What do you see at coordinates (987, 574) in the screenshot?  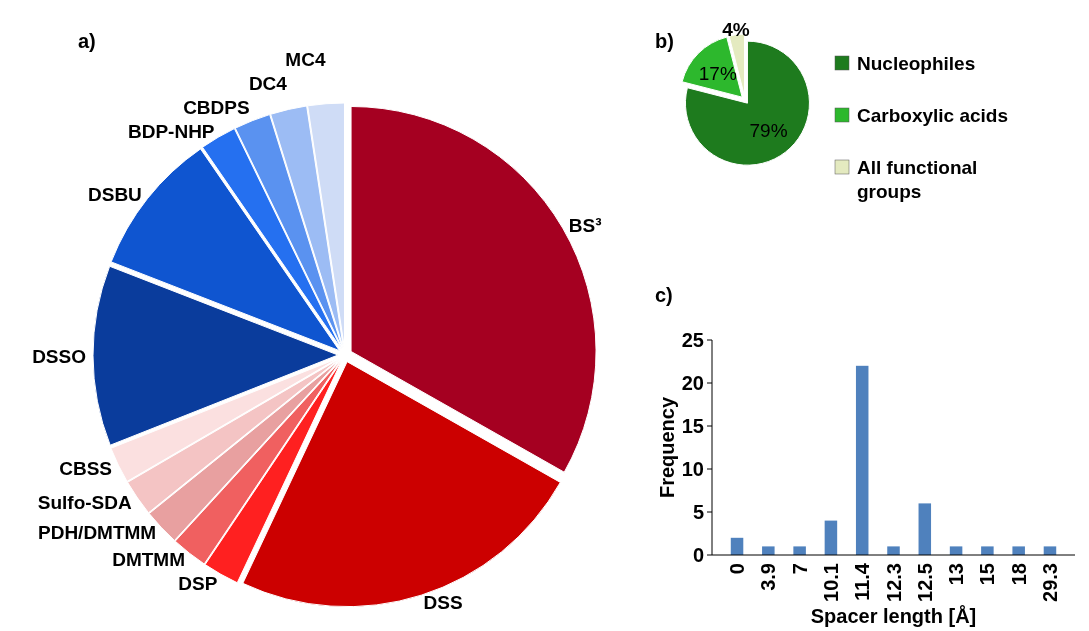 I see `x-tick-label: 15` at bounding box center [987, 574].